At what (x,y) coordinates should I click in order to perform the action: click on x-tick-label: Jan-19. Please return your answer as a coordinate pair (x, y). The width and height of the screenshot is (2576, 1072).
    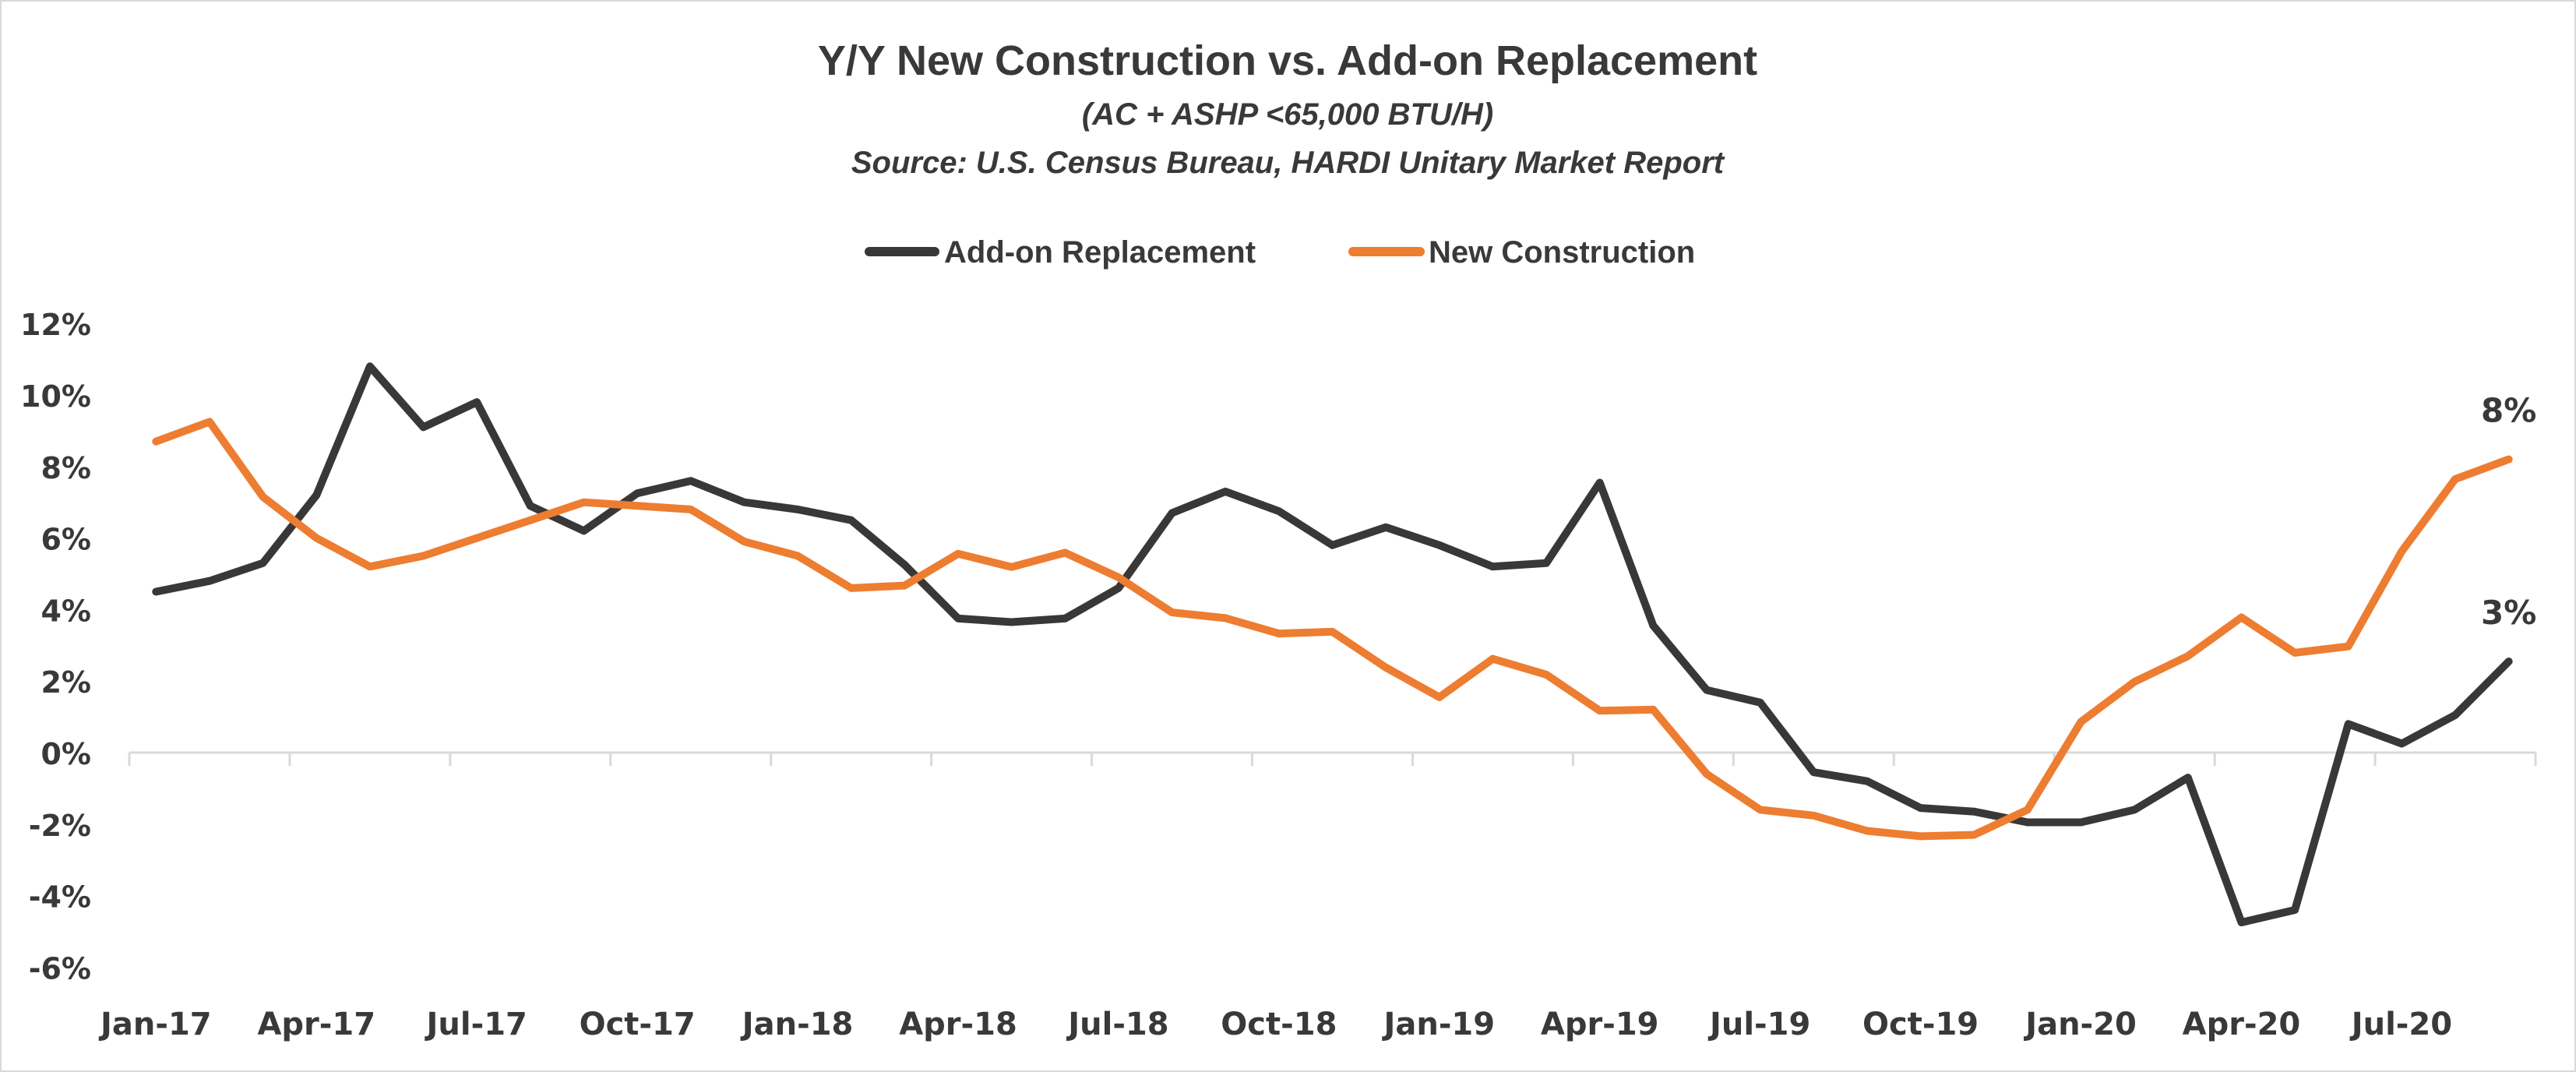
    Looking at the image, I should click on (1438, 1024).